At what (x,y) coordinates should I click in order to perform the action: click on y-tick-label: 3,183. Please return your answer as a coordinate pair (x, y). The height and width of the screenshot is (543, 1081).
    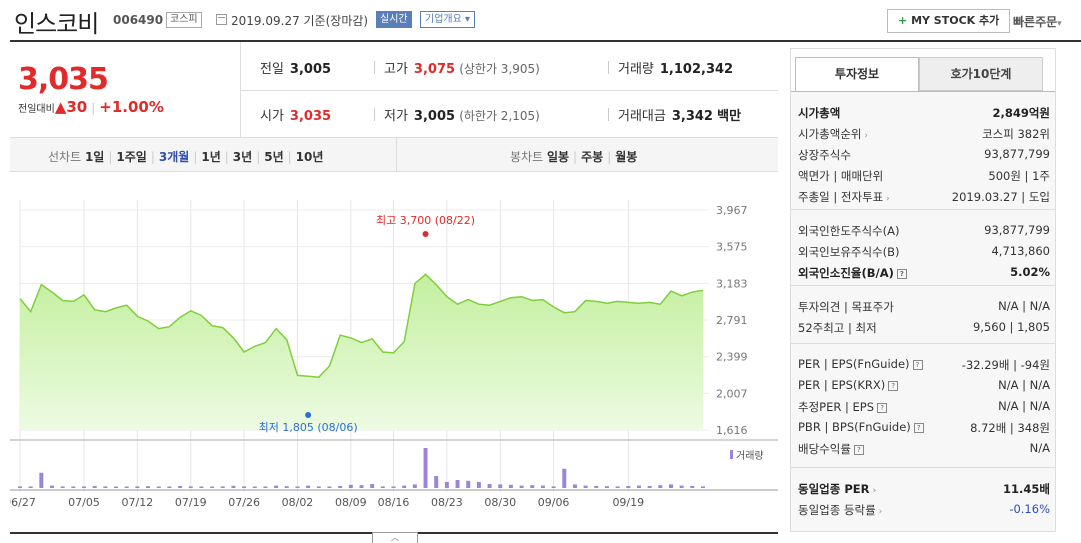
    Looking at the image, I should click on (732, 283).